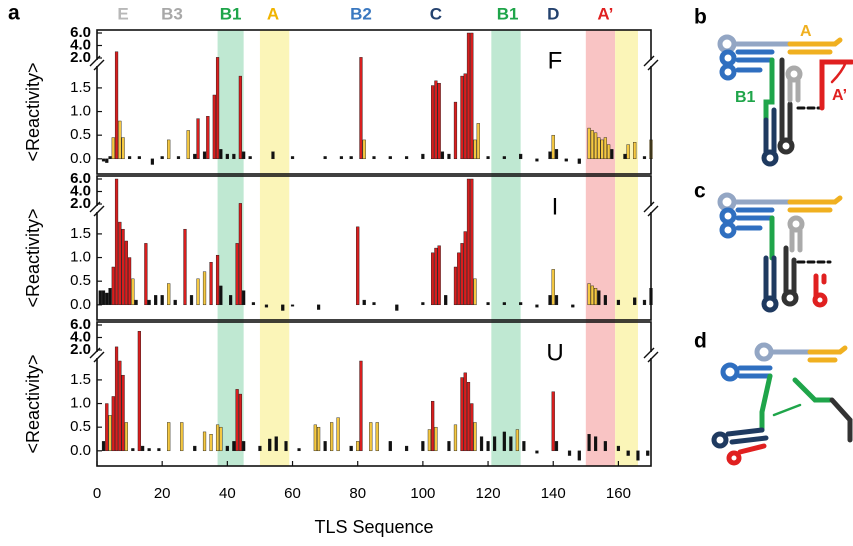  I want to click on y-tick-label: 2.0, so click(80, 349).